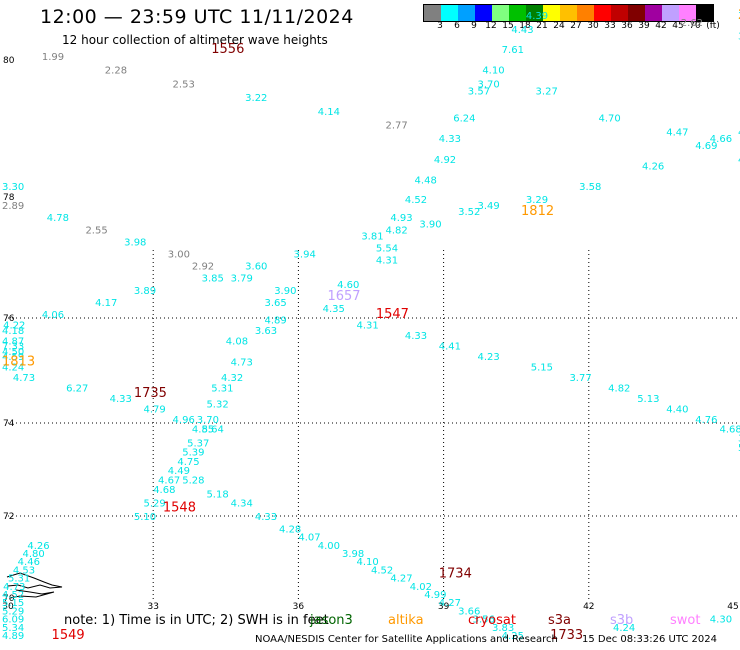  What do you see at coordinates (580, 378) in the screenshot?
I see `wave-height-label: 3.77` at bounding box center [580, 378].